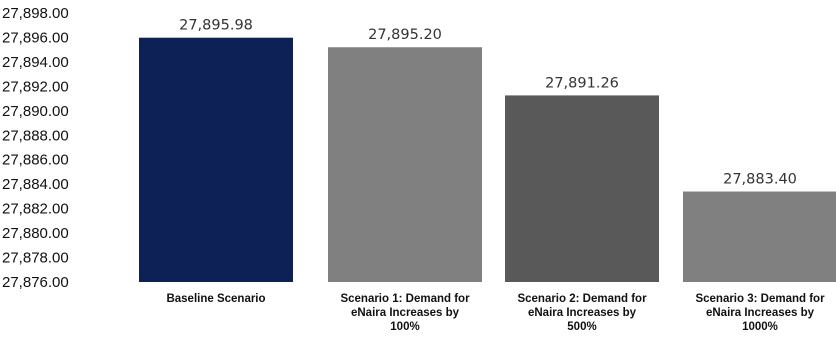 This screenshot has height=338, width=836. Describe the element at coordinates (35, 282) in the screenshot. I see `y-tick-label: 27,876.00` at that location.